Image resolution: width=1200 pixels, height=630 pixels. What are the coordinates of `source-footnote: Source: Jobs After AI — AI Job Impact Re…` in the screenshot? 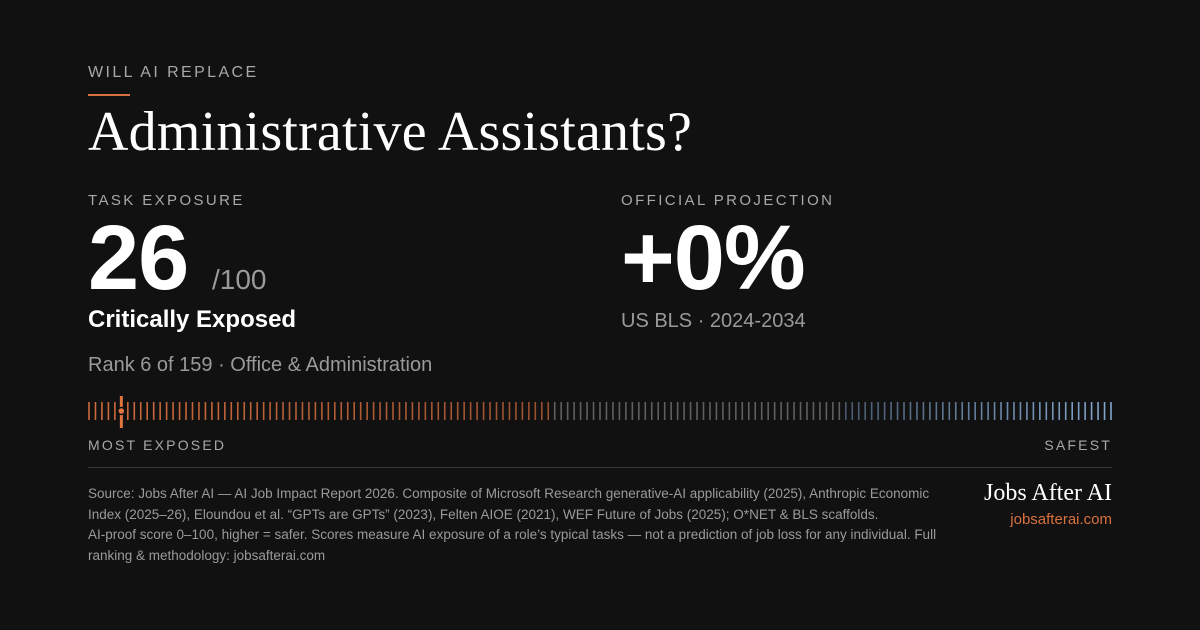 It's located at (513, 525).